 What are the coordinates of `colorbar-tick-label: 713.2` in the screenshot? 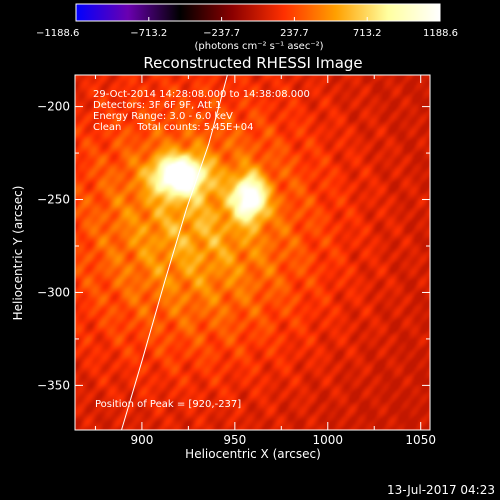 It's located at (367, 33).